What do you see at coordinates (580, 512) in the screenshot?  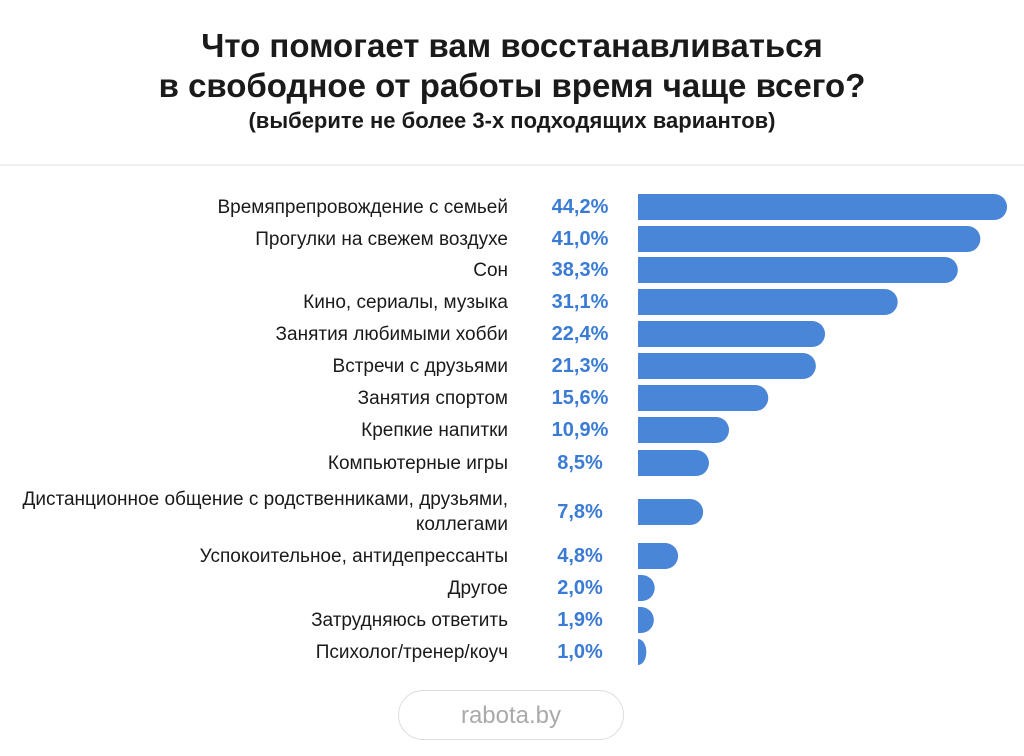 I see `value-label: 7,8%` at bounding box center [580, 512].